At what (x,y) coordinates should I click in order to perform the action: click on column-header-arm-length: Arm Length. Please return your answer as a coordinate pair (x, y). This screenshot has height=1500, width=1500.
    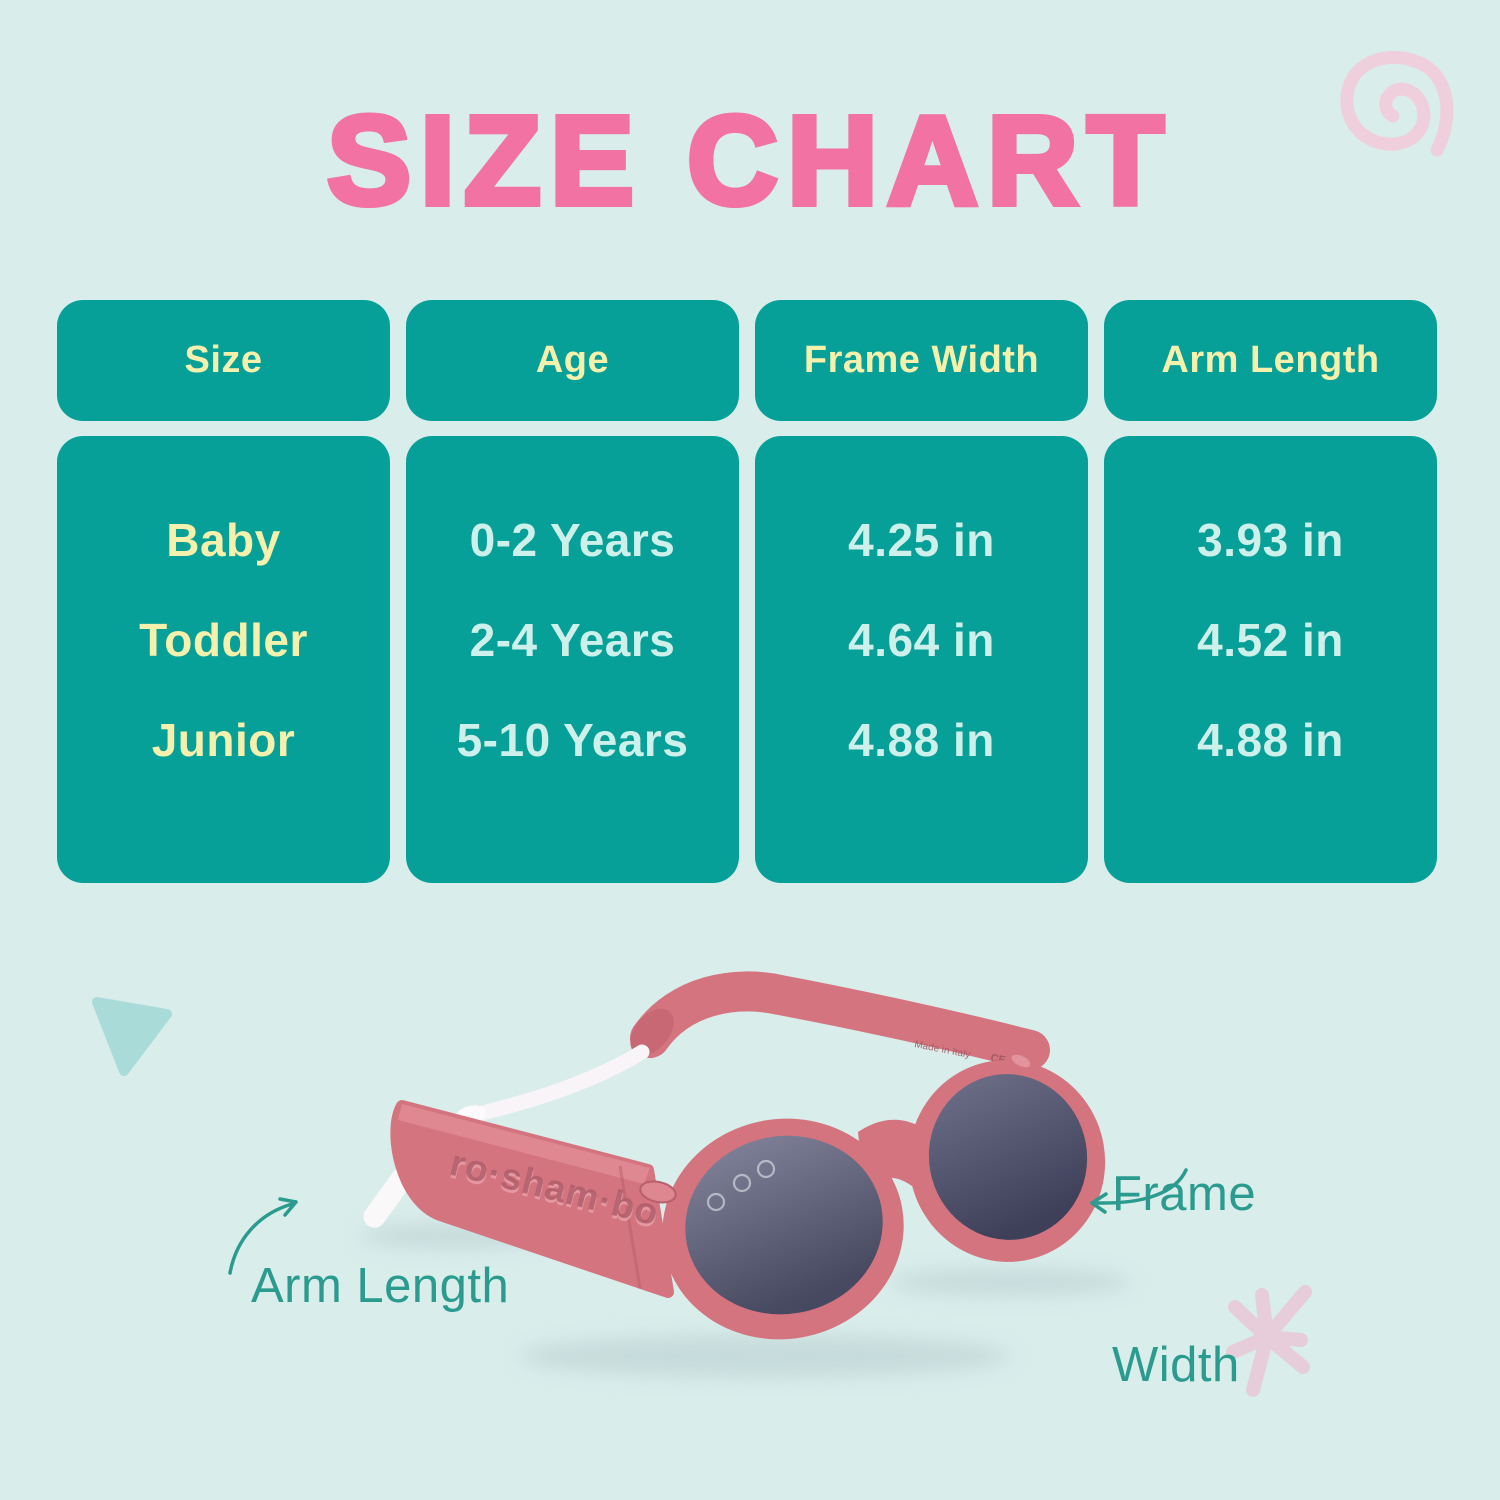
    Looking at the image, I should click on (1270, 360).